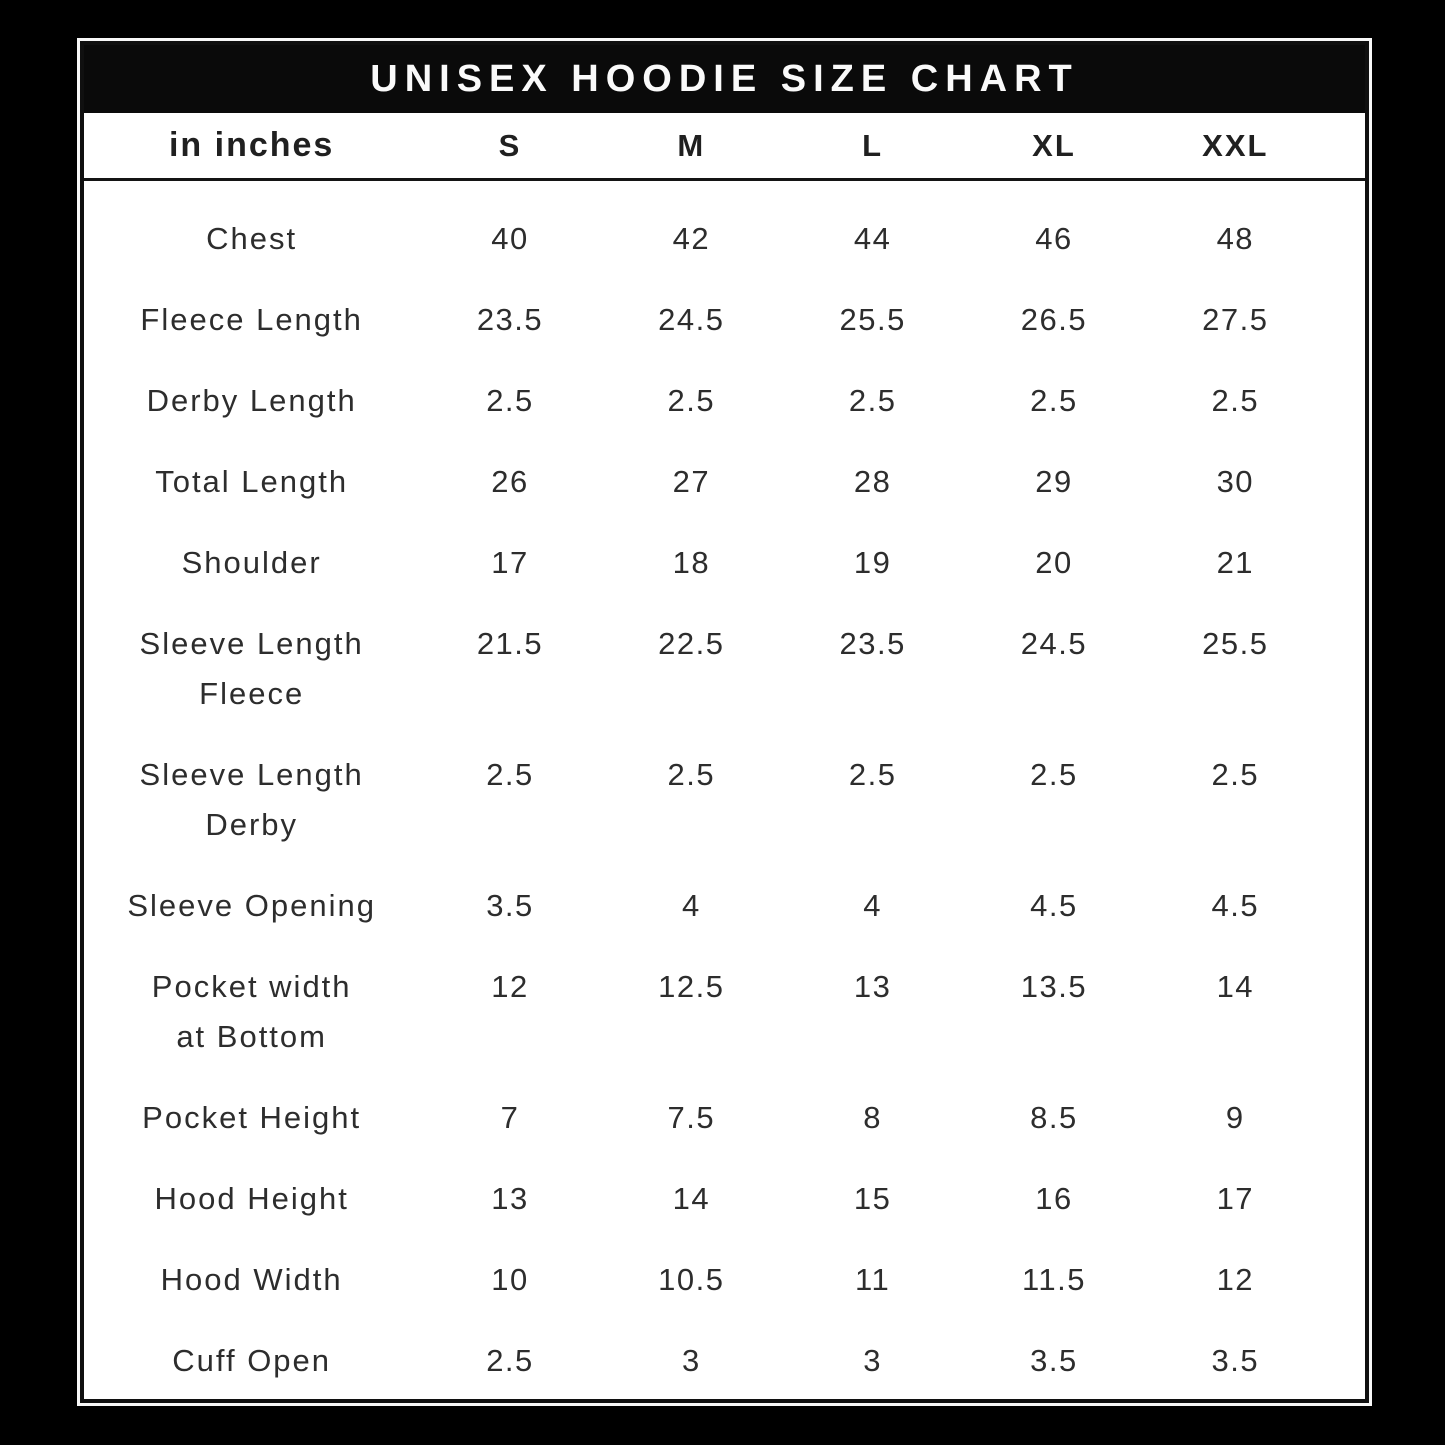 This screenshot has width=1445, height=1445. Describe the element at coordinates (691, 986) in the screenshot. I see `measurement-value: 12.5` at that location.